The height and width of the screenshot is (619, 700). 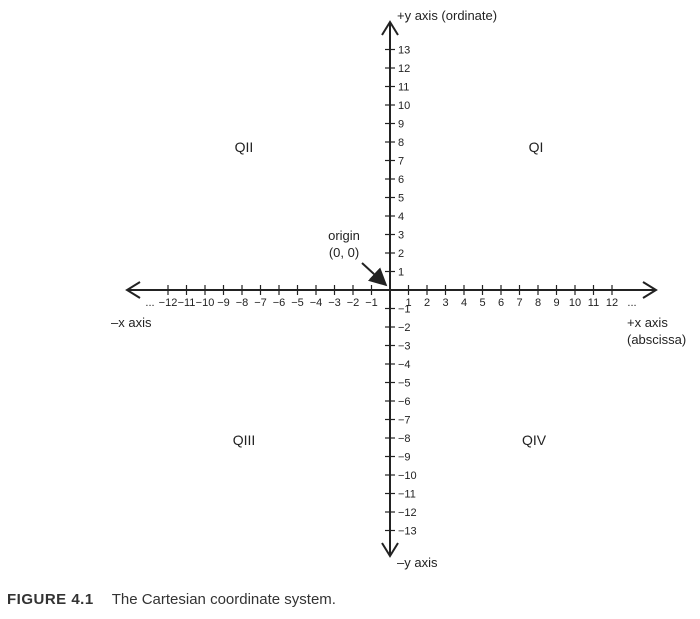 What do you see at coordinates (404, 421) in the screenshot?
I see `y-tick-label: −7` at bounding box center [404, 421].